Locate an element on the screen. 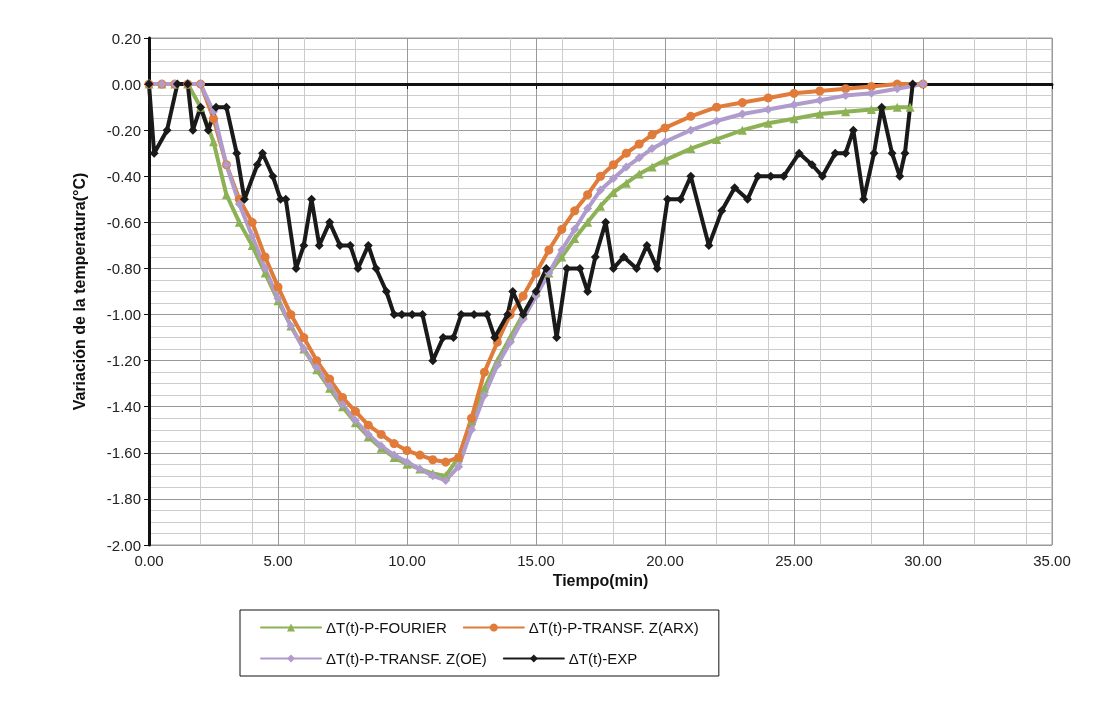 The width and height of the screenshot is (1103, 704). y-tick-label: -1.80 is located at coordinates (123, 499).